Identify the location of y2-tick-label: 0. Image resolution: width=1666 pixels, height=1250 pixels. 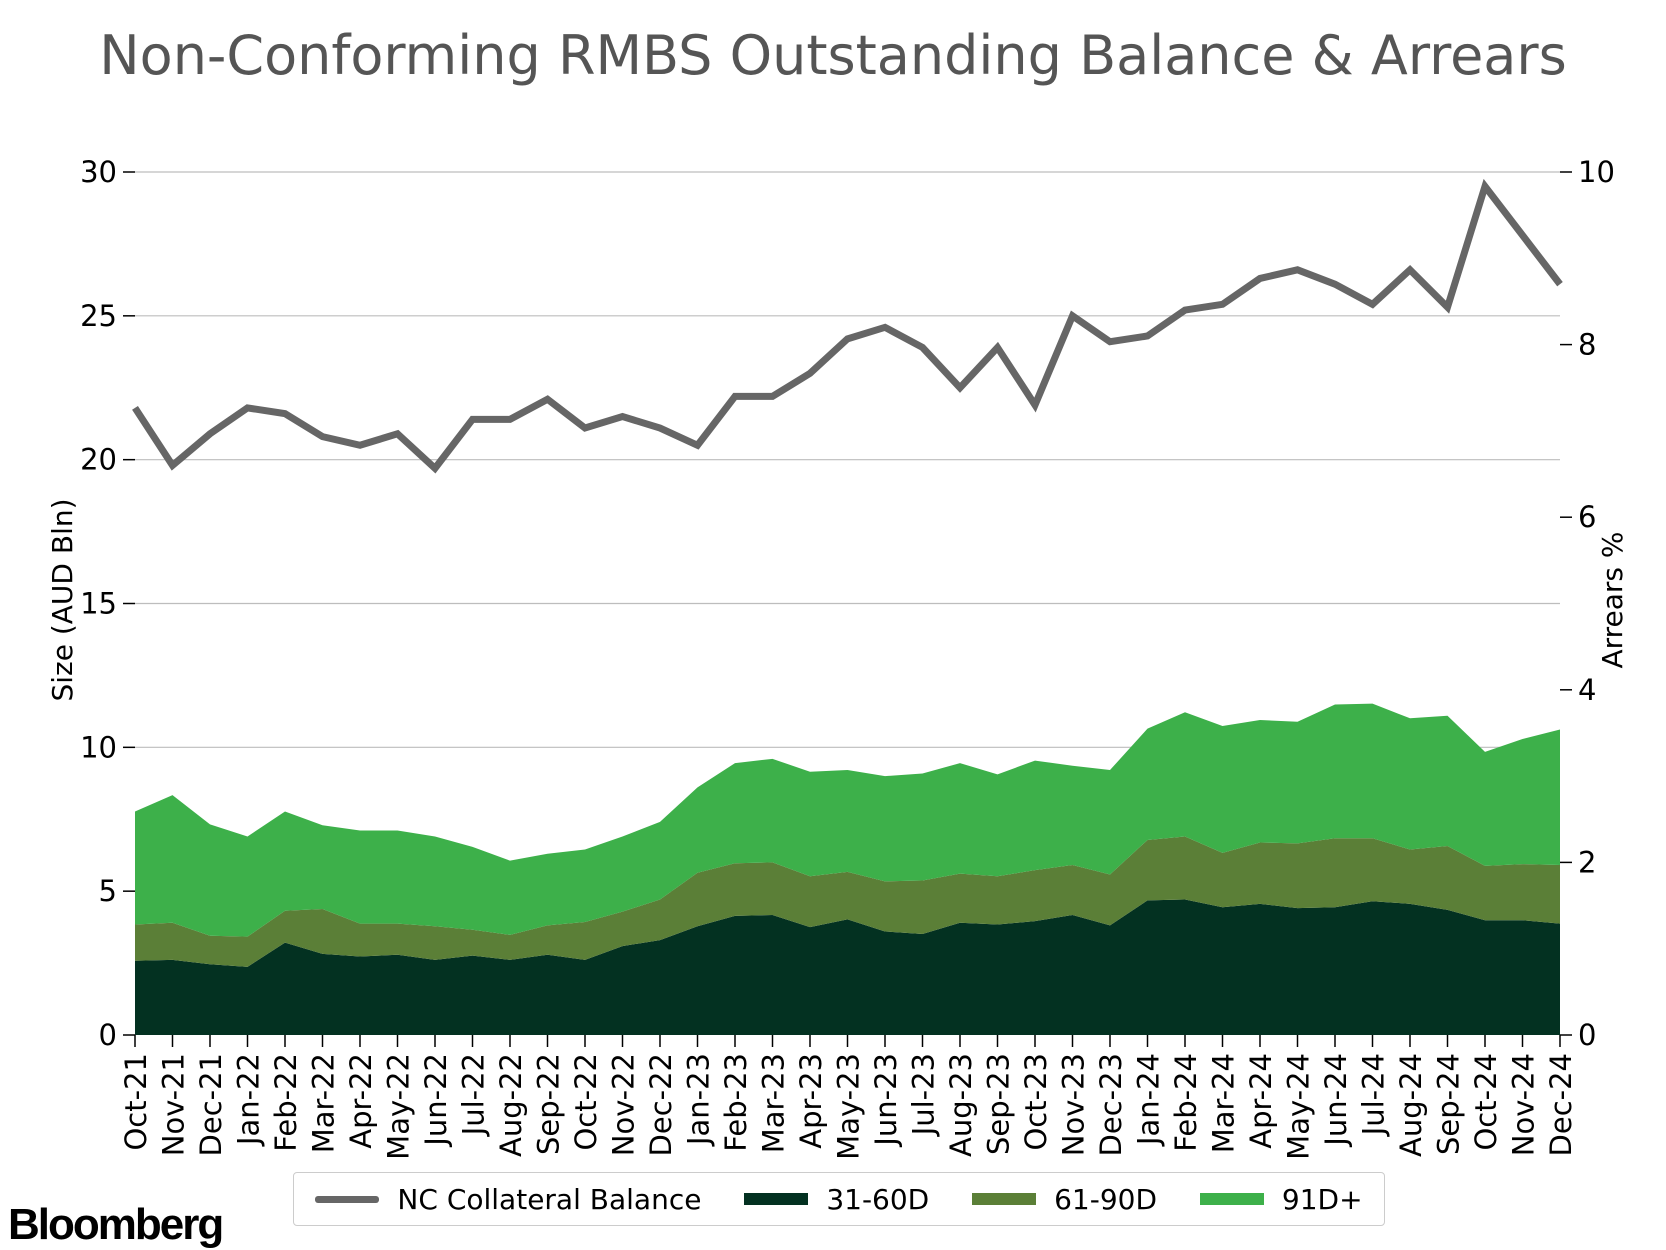
(1587, 1035).